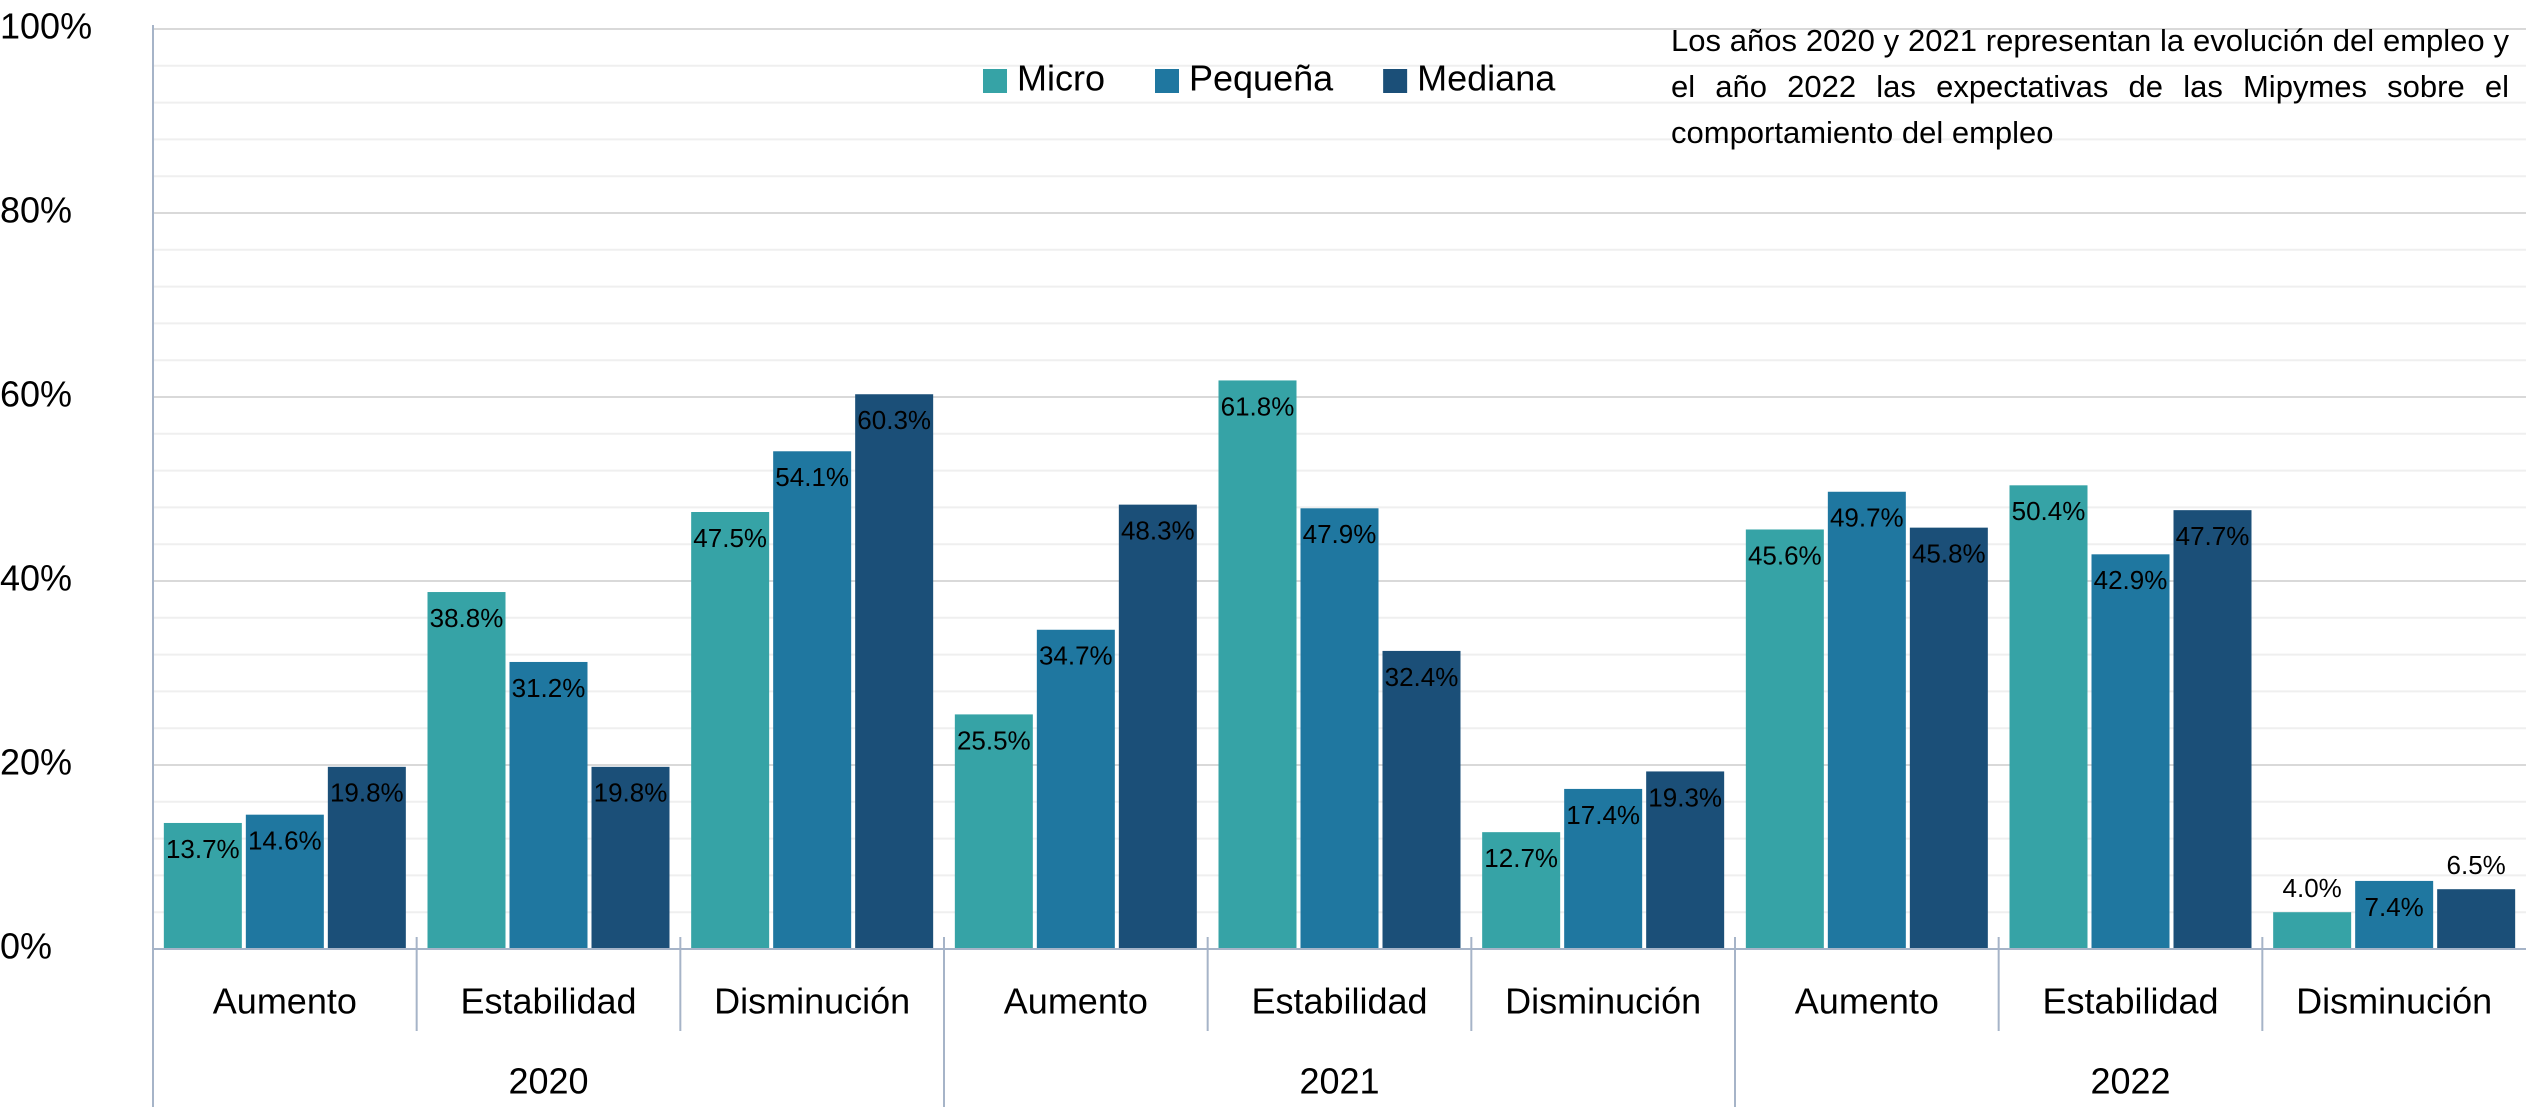  What do you see at coordinates (2213, 536) in the screenshot?
I see `data-label: 47.7%` at bounding box center [2213, 536].